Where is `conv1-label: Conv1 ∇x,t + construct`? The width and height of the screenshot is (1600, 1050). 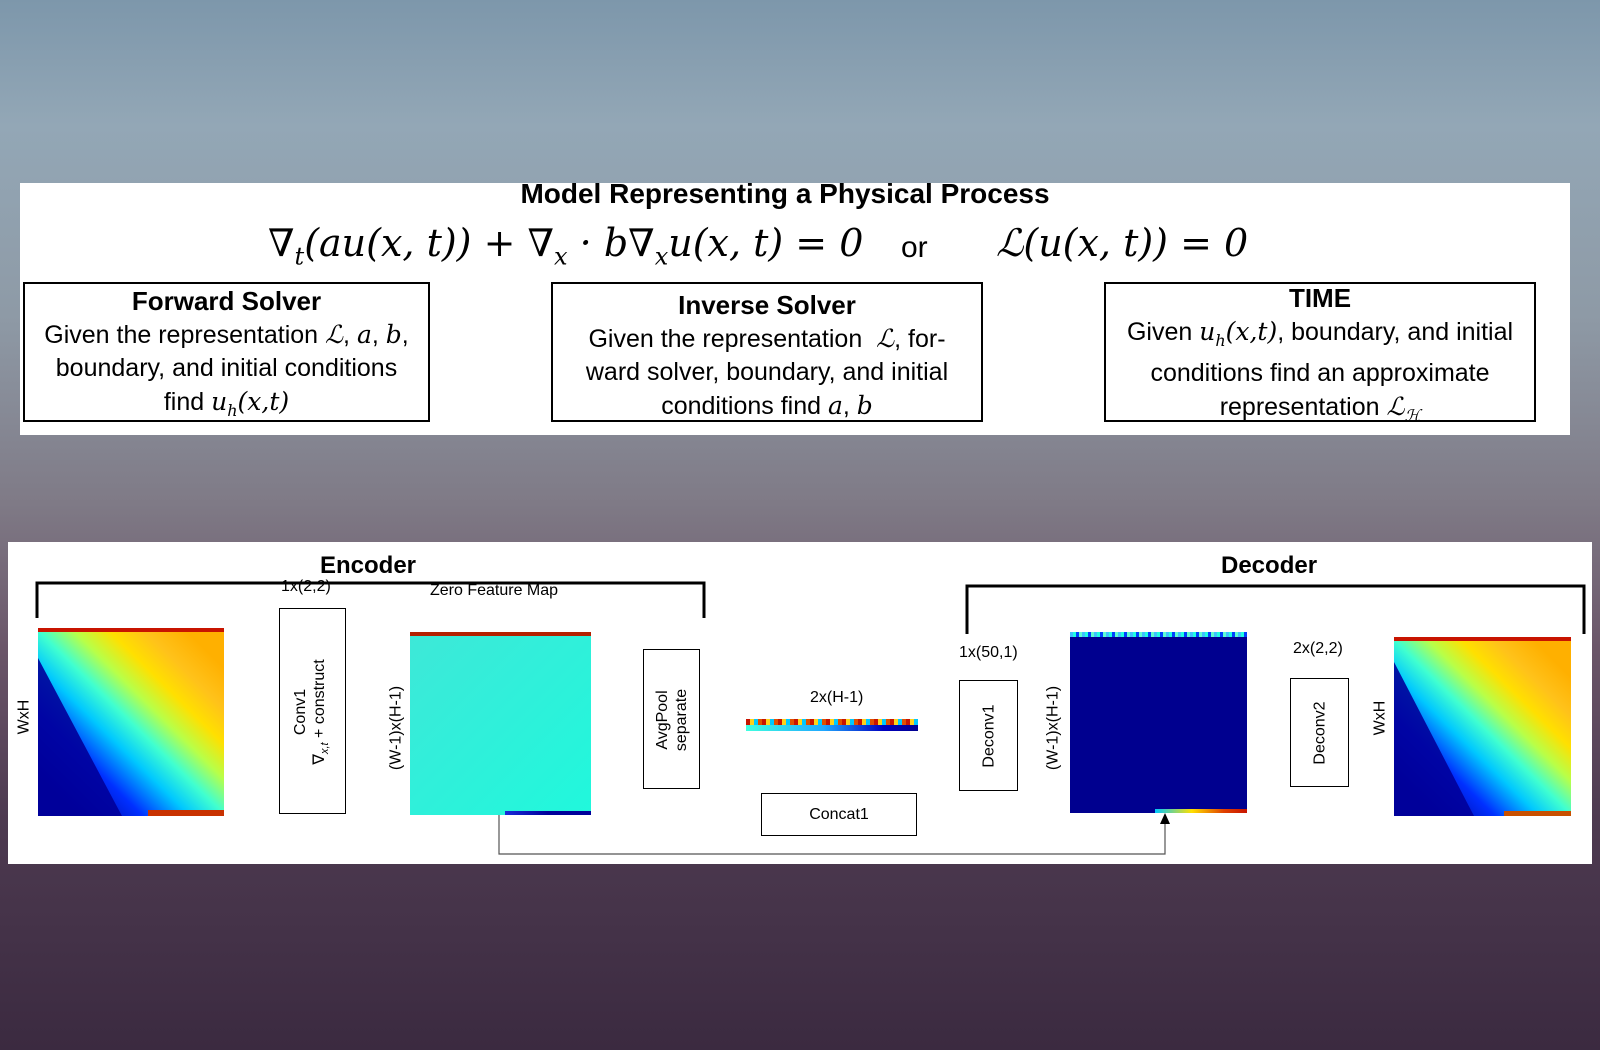
conv1-label: Conv1 ∇x,t + construct is located at coordinates (313, 711).